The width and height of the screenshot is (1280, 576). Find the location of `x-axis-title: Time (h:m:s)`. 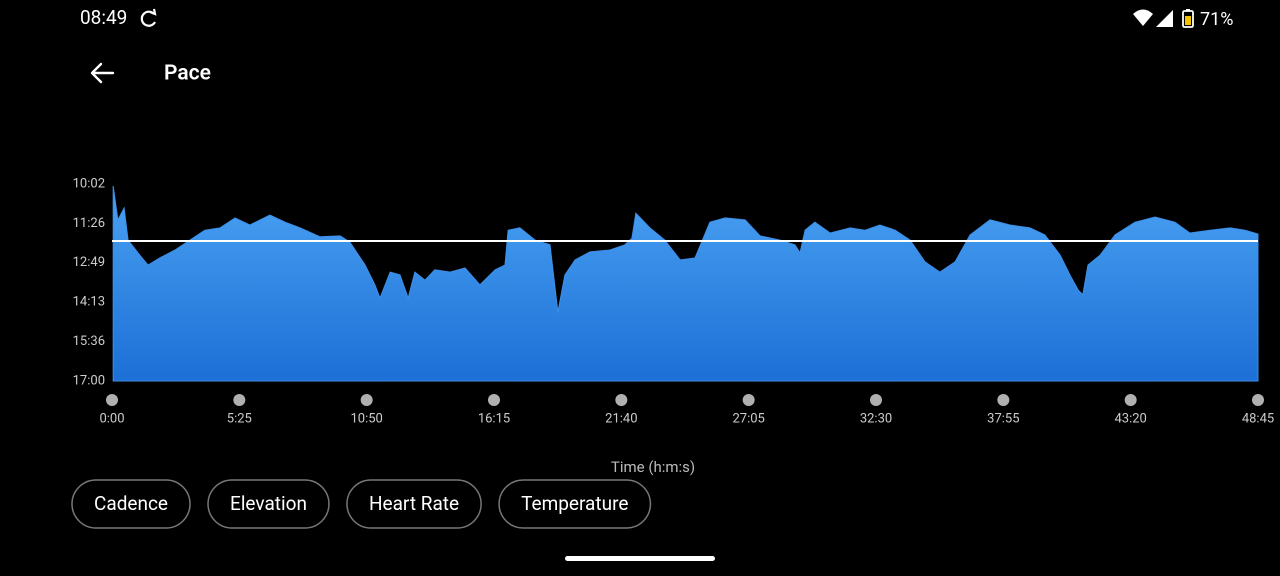

x-axis-title: Time (h:m:s) is located at coordinates (653, 467).